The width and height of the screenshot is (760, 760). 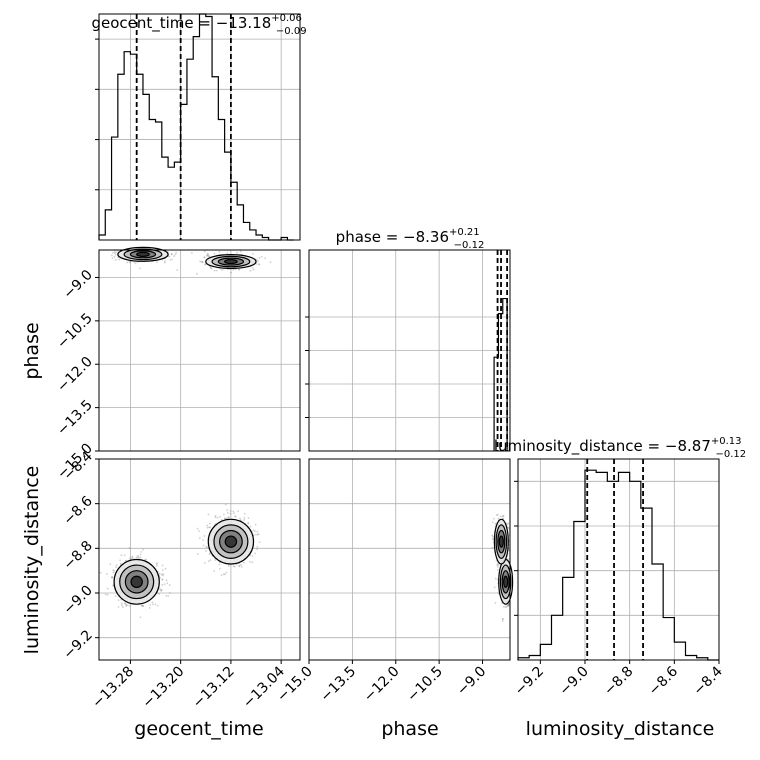 What do you see at coordinates (180, 561) in the screenshot?
I see `samples-2d-geocent-time-luminosity-distance` at bounding box center [180, 561].